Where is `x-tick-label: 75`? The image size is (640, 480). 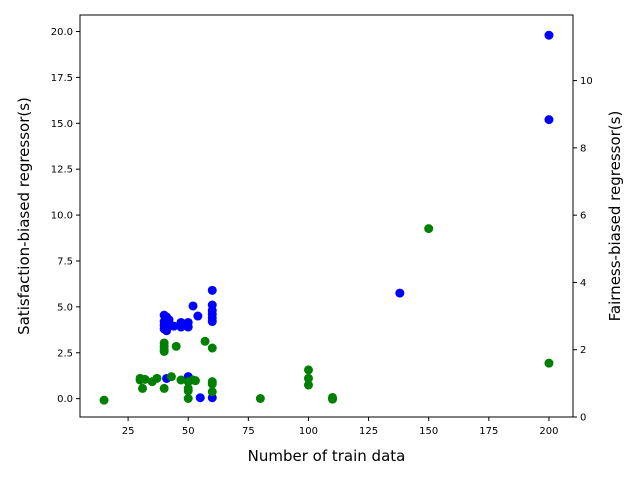 x-tick-label: 75 is located at coordinates (248, 431).